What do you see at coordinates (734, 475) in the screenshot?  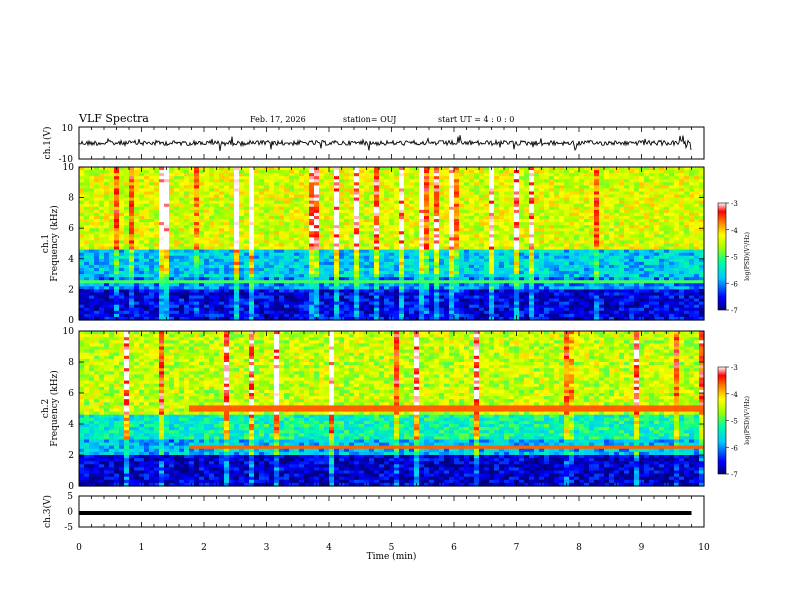 I see `ch2-spectrogram-colorbar-tick-label: -7` at bounding box center [734, 475].